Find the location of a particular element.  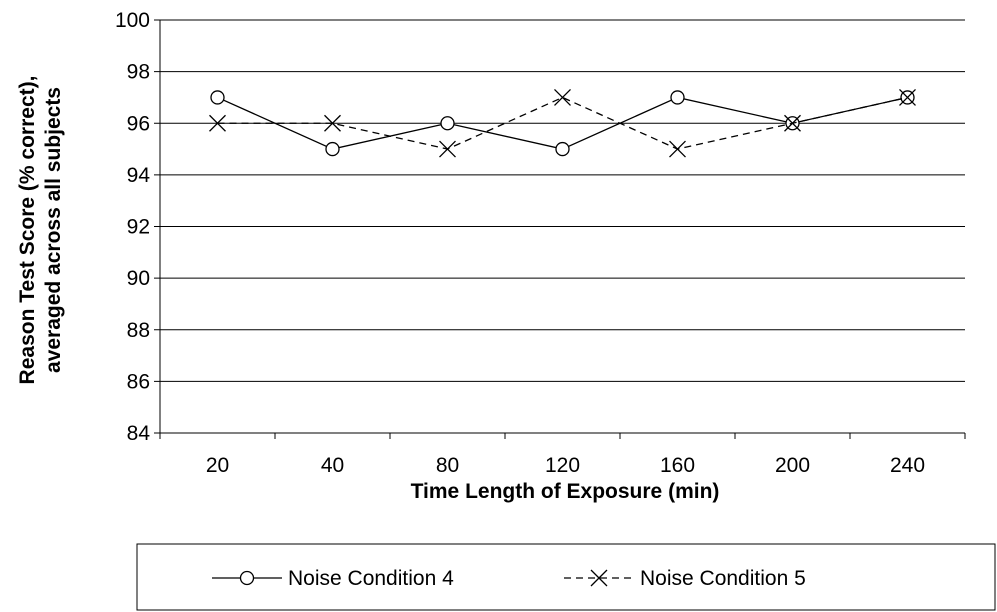

x-axis-ticks: 20 40 80 120 160 200 240 is located at coordinates (562, 455).